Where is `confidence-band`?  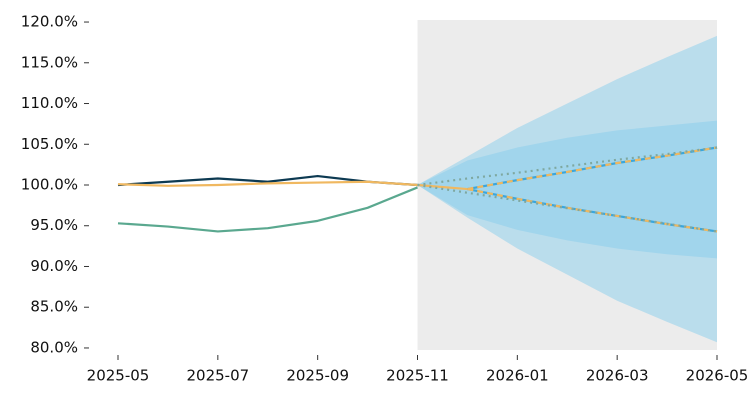
confidence-band is located at coordinates (567, 189).